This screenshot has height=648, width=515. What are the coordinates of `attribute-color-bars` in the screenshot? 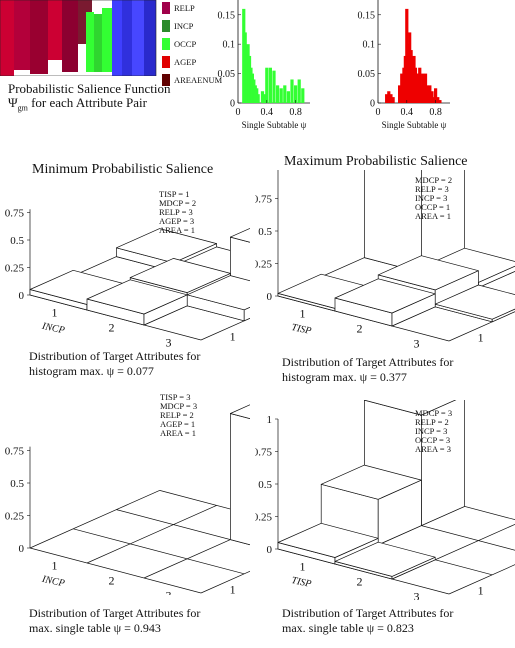 It's located at (78, 38).